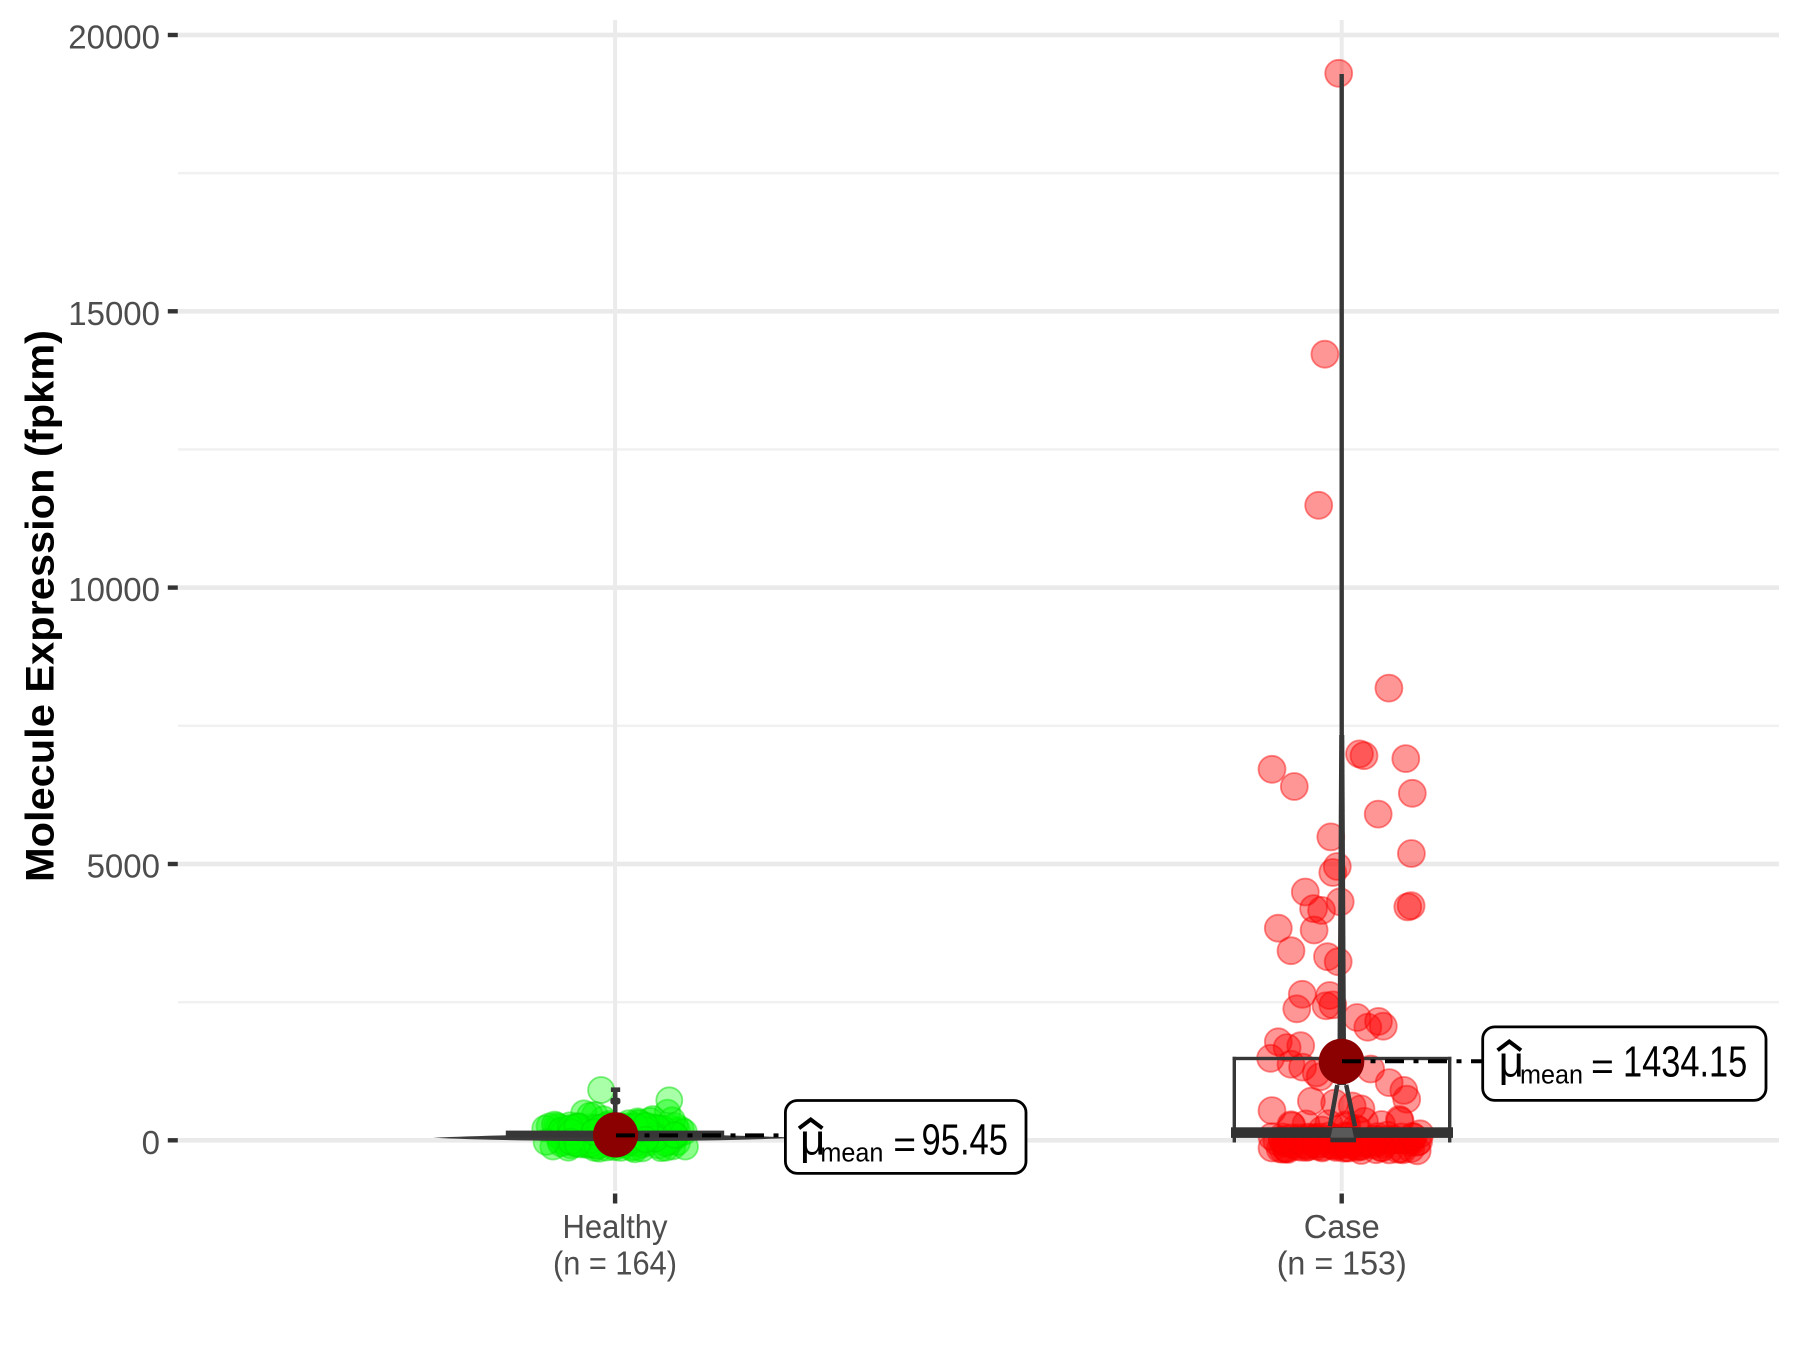 Image resolution: width=1800 pixels, height=1350 pixels. I want to click on svg-text: Molecule Expression (fpkm), so click(41, 606).